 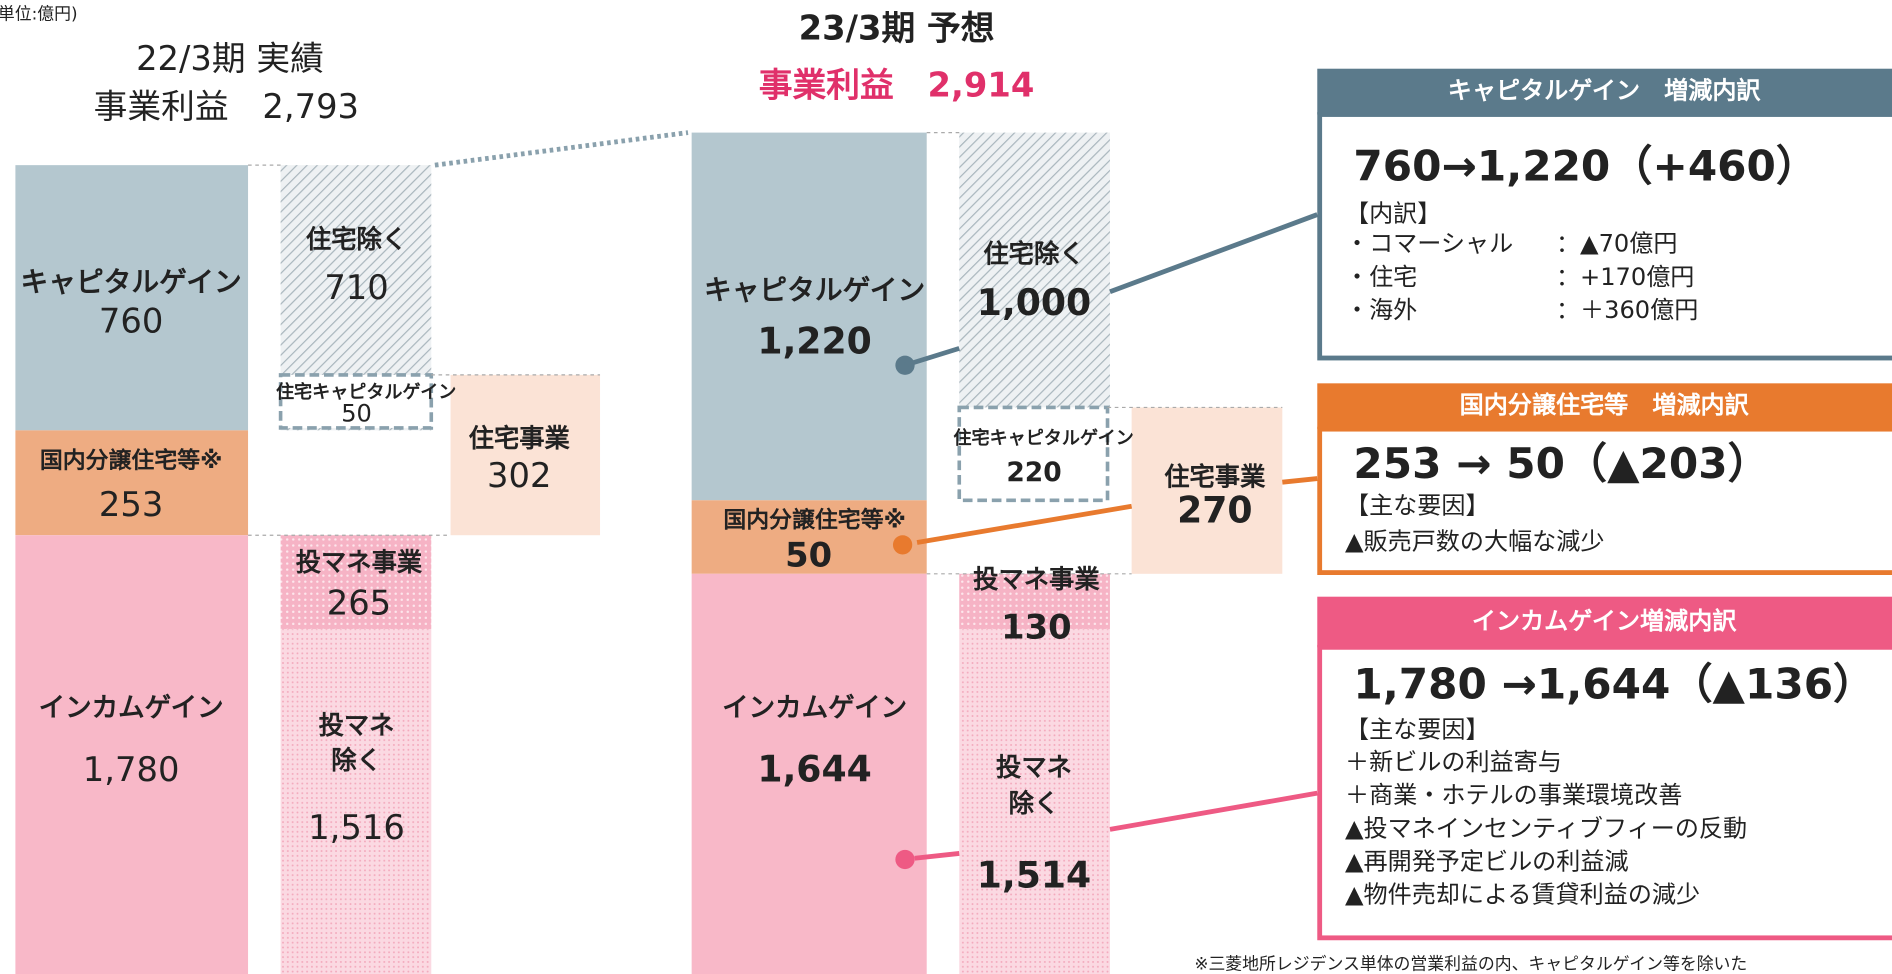 I want to click on period-title: 22/3期 実績, so click(x=230, y=58).